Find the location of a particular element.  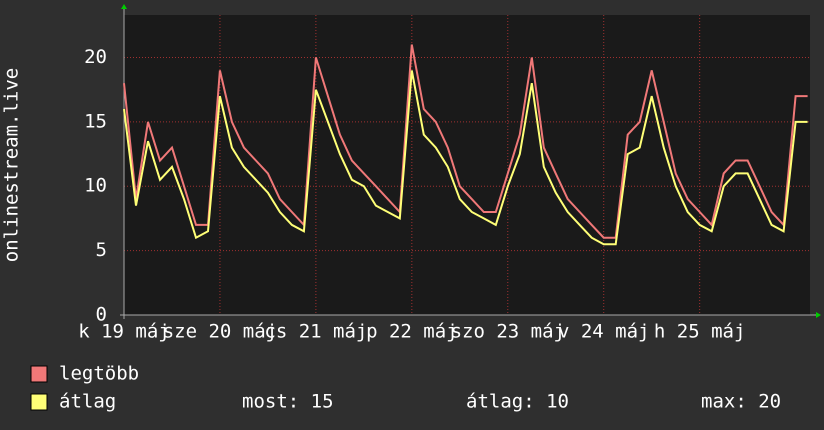

x-tick-label: szo 23 máj is located at coordinates (508, 332).